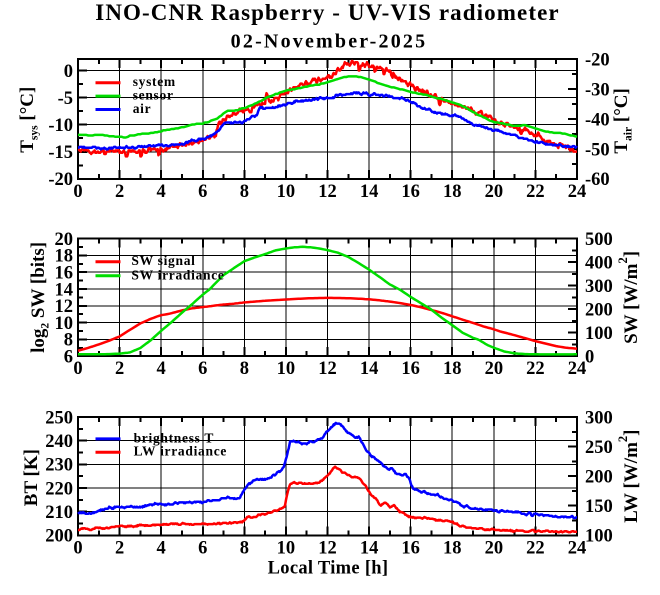  I want to click on svg-text: -15, so click(60, 153).